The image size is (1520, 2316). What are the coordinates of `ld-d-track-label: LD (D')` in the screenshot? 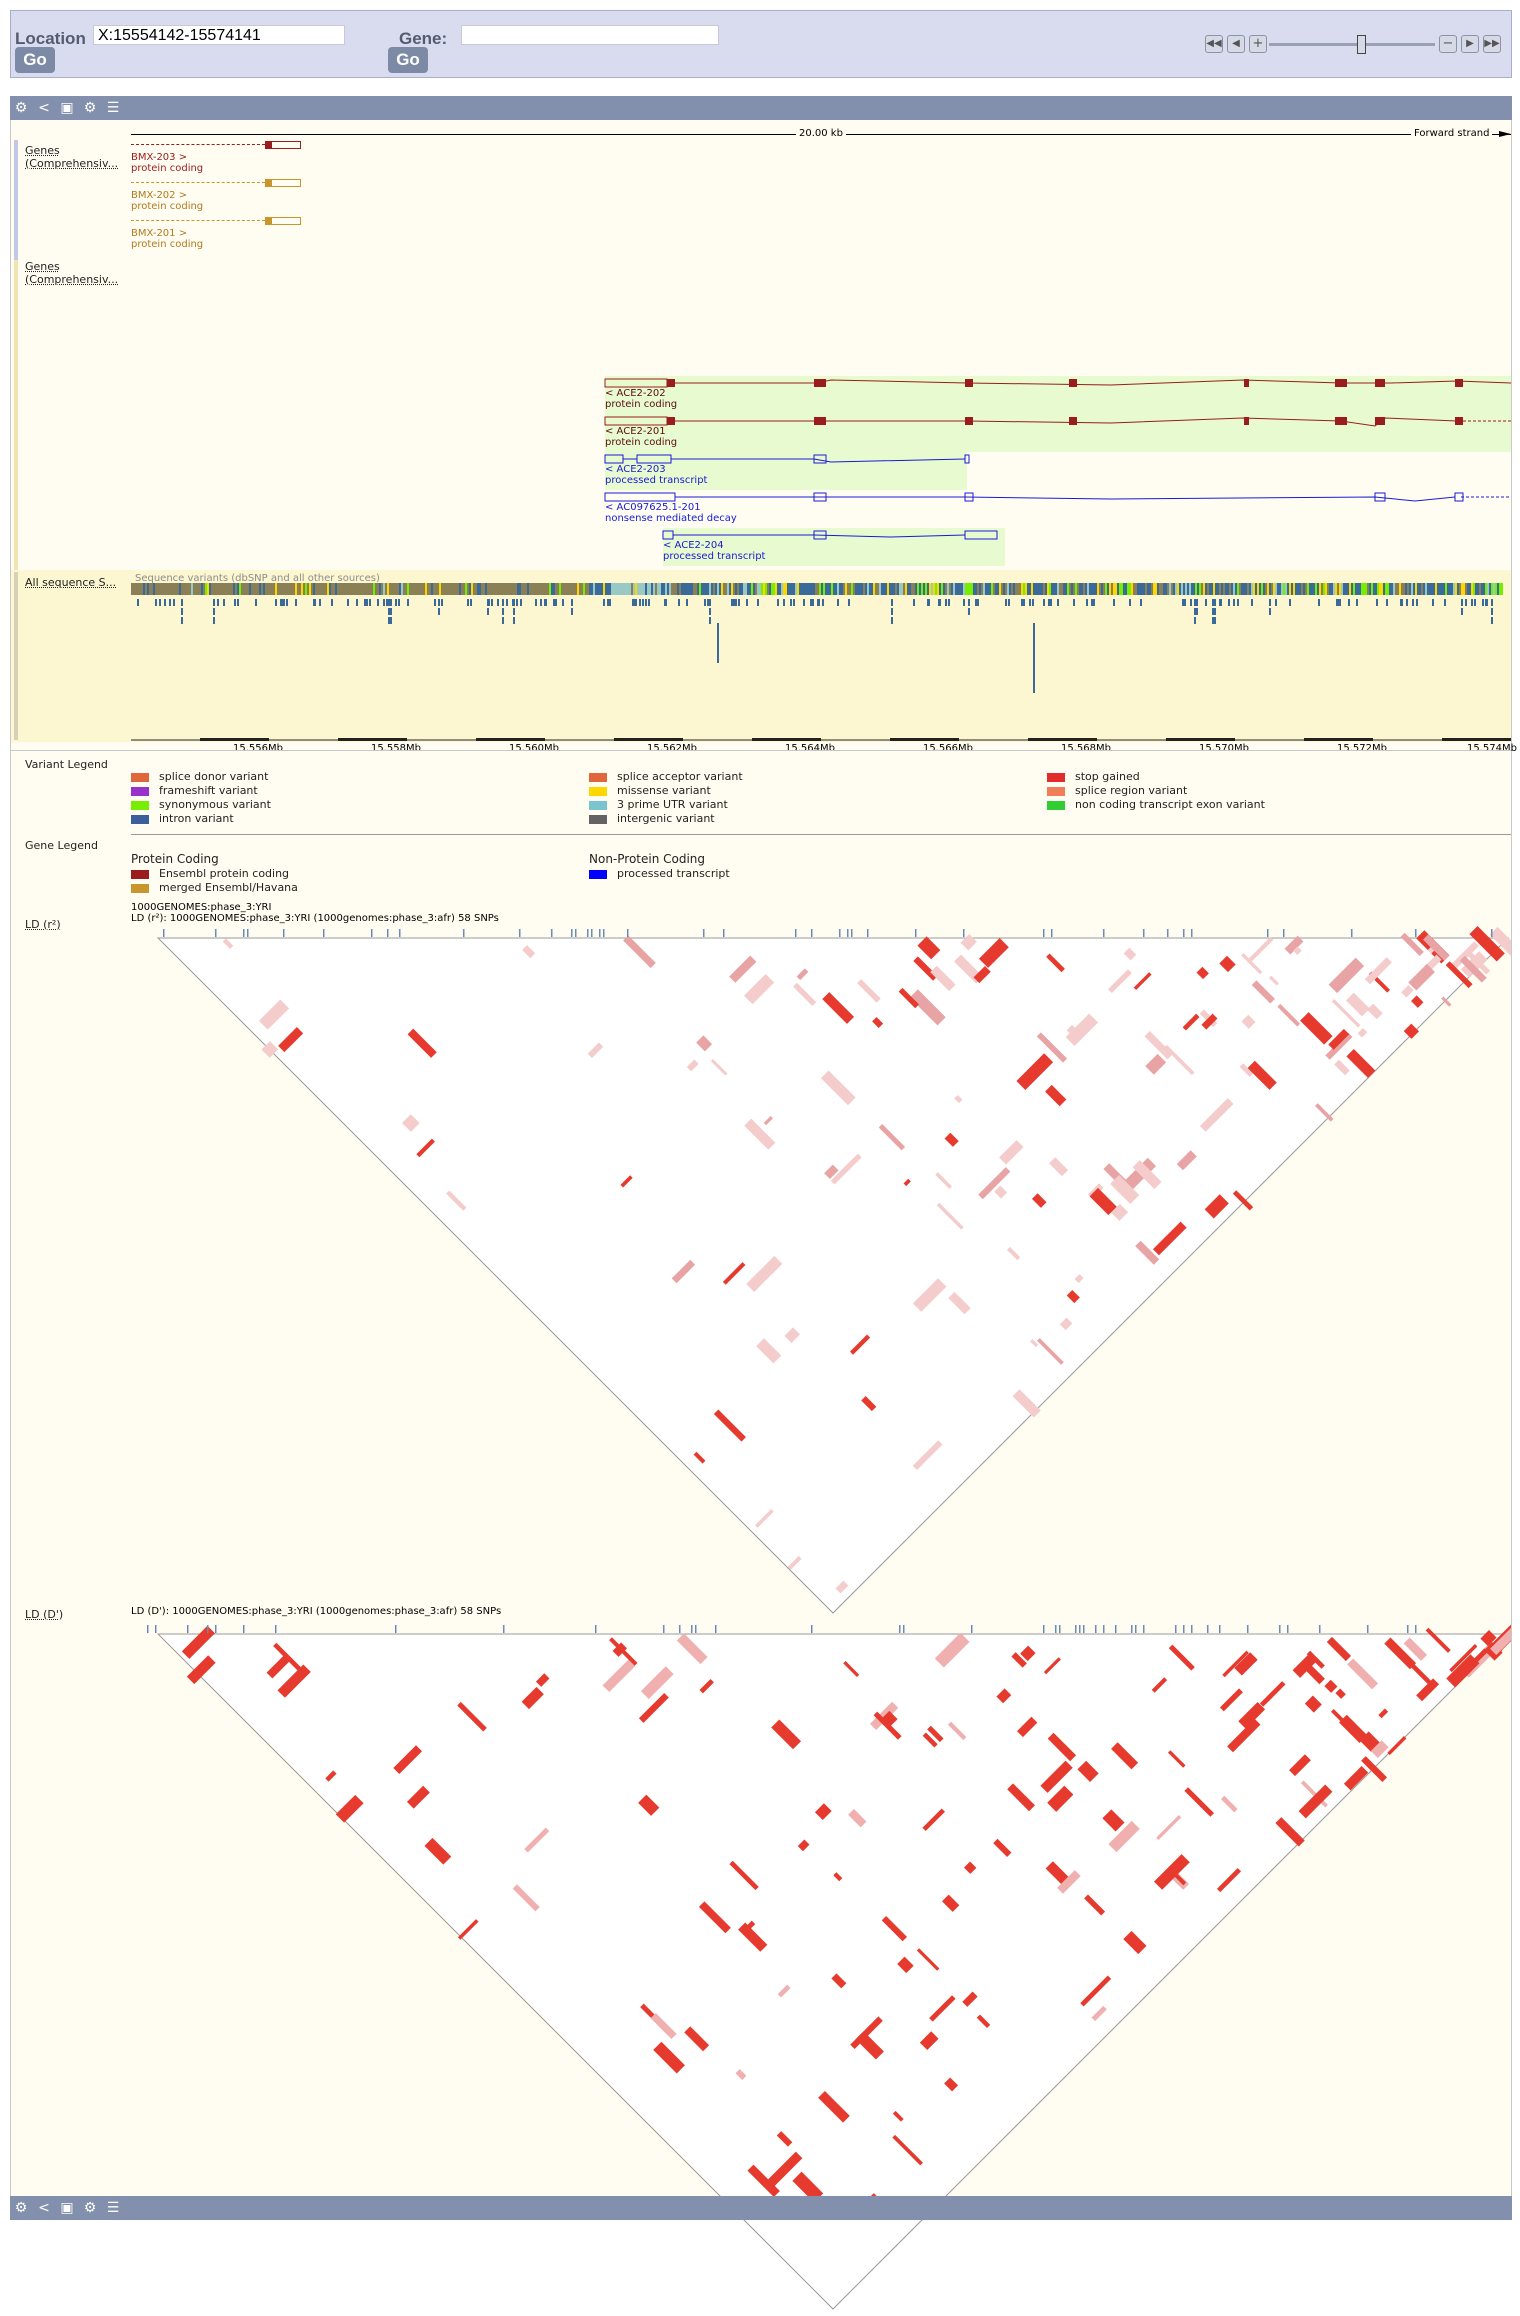 It's located at (44, 1614).